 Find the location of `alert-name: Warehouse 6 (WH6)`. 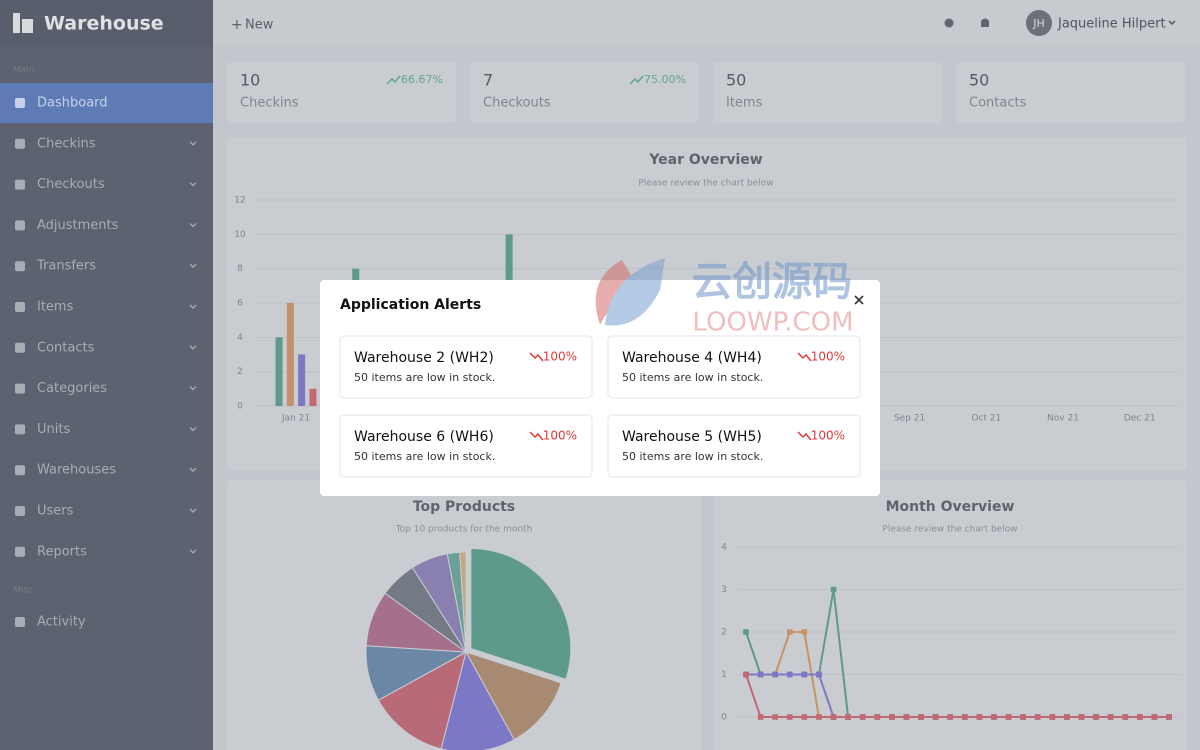

alert-name: Warehouse 6 (WH6) is located at coordinates (424, 437).